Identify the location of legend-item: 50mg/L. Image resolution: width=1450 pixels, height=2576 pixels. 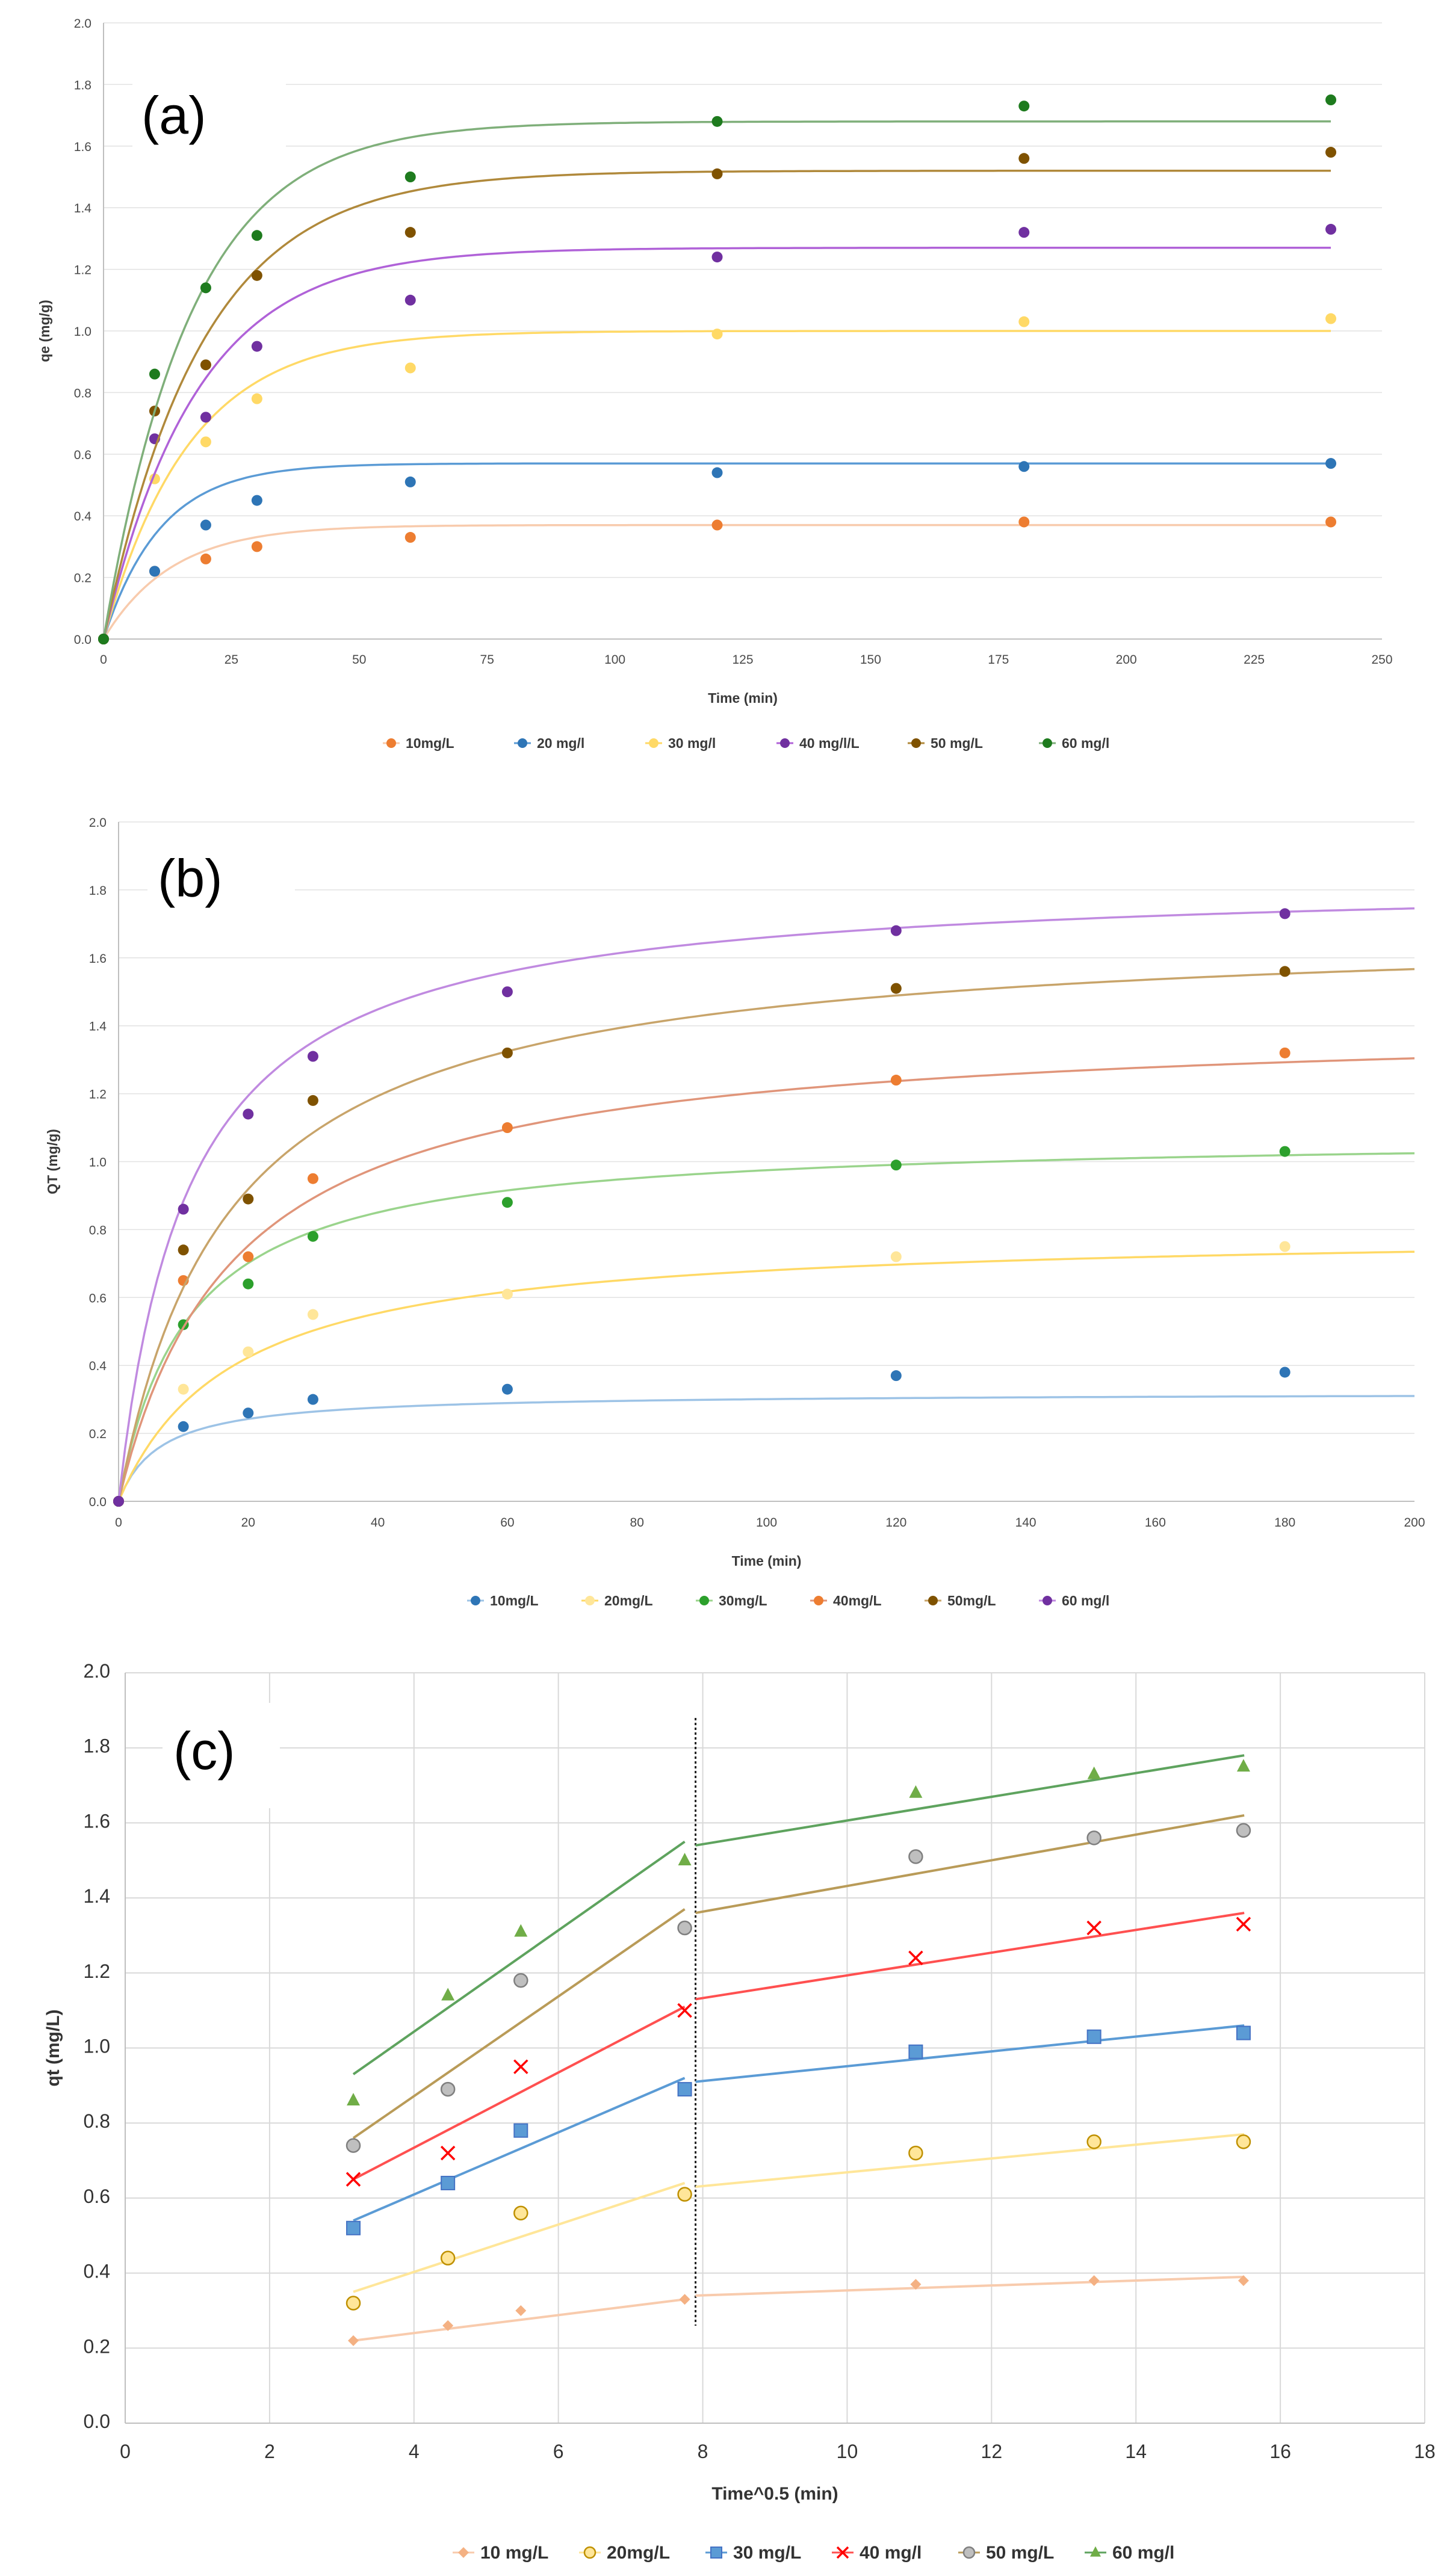
(960, 1600).